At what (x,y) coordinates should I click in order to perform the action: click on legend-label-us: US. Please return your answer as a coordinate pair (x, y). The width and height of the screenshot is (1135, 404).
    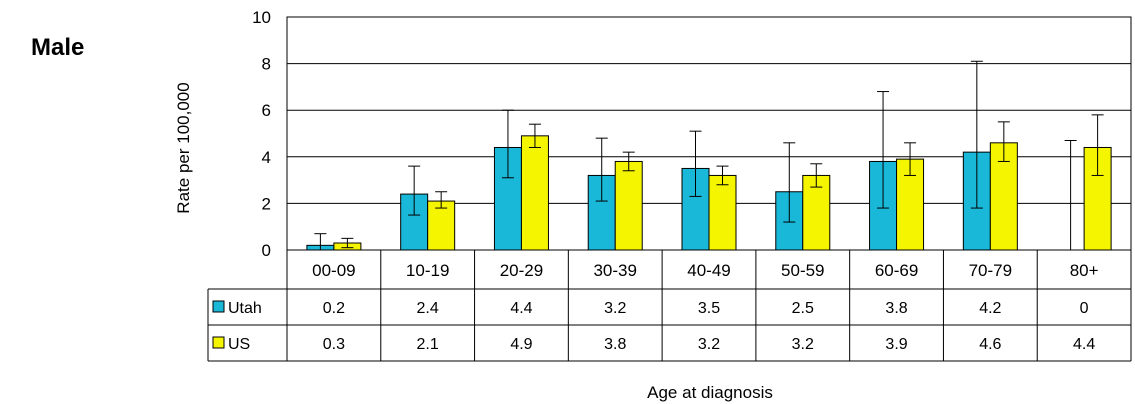
    Looking at the image, I should click on (239, 344).